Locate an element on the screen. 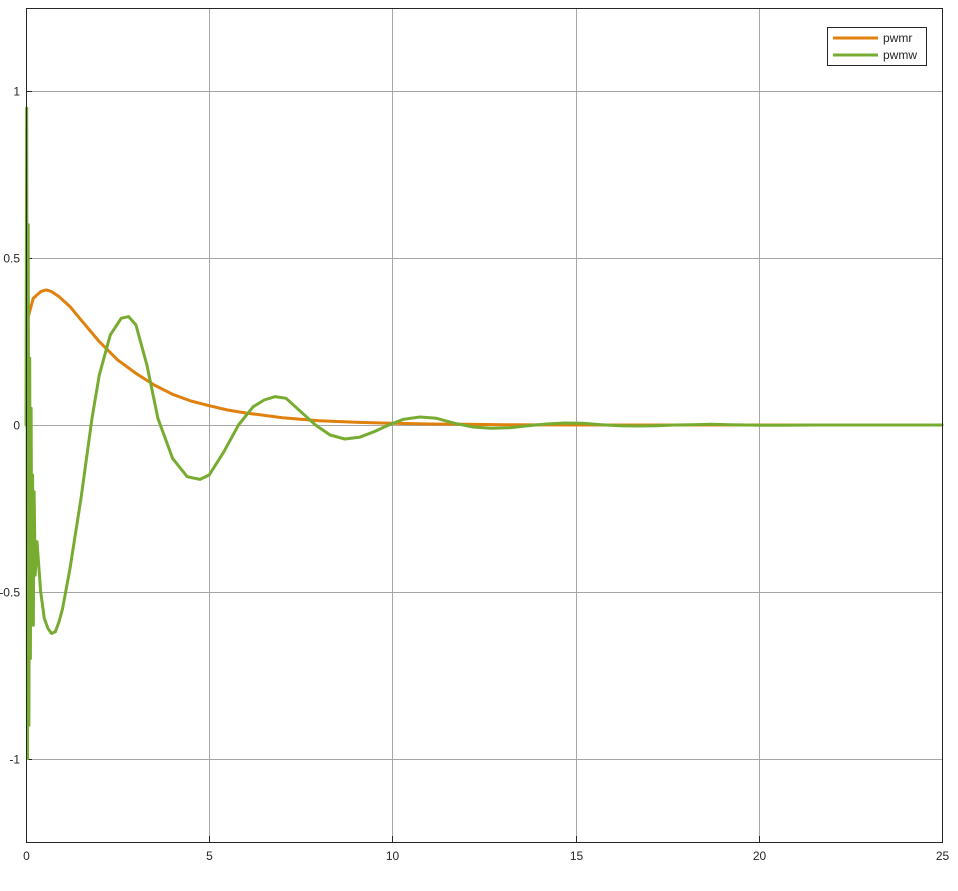  legend-label-pwmr: pwmr is located at coordinates (897, 38).